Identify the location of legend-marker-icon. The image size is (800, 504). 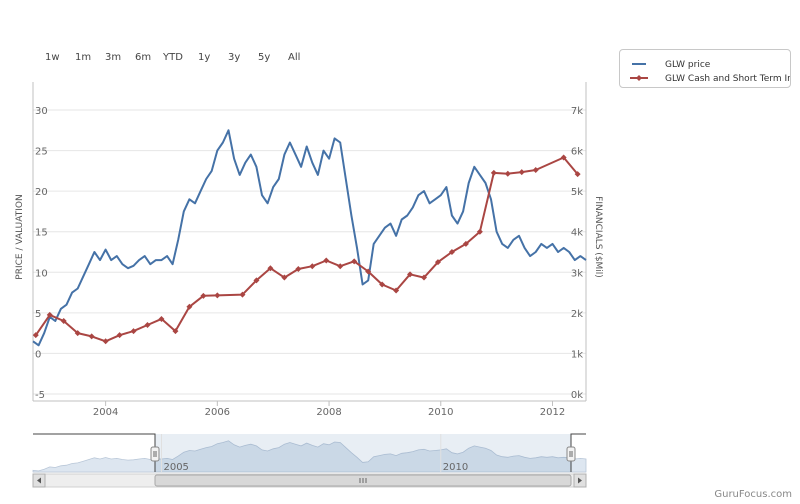
(639, 78).